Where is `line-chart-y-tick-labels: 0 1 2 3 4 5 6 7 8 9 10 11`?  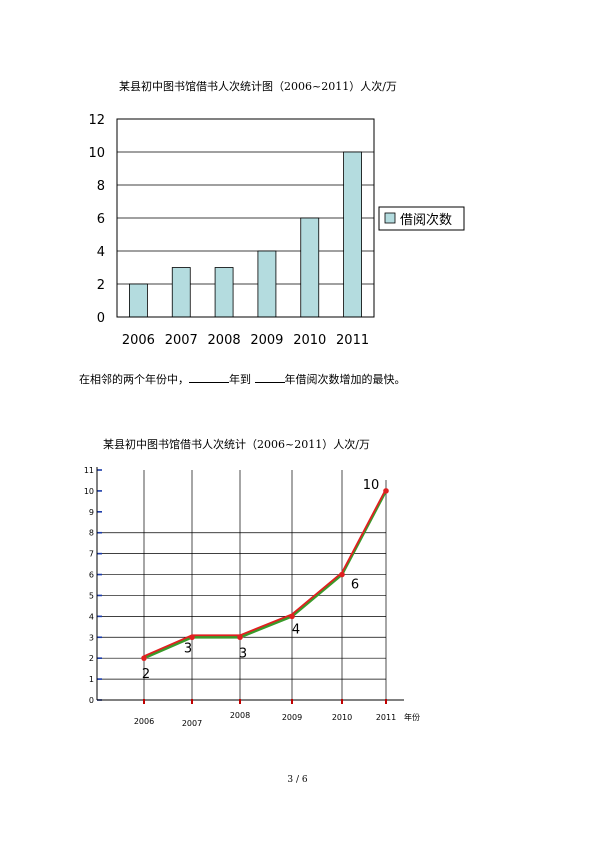 line-chart-y-tick-labels: 0 1 2 3 4 5 6 7 8 9 10 11 is located at coordinates (89, 585).